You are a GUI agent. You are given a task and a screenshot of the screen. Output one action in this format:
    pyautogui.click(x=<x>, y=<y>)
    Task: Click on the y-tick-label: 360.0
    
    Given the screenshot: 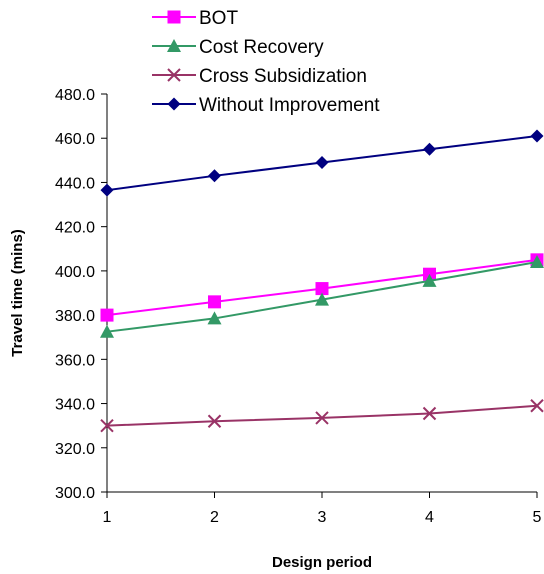 What is the action you would take?
    pyautogui.click(x=75, y=360)
    